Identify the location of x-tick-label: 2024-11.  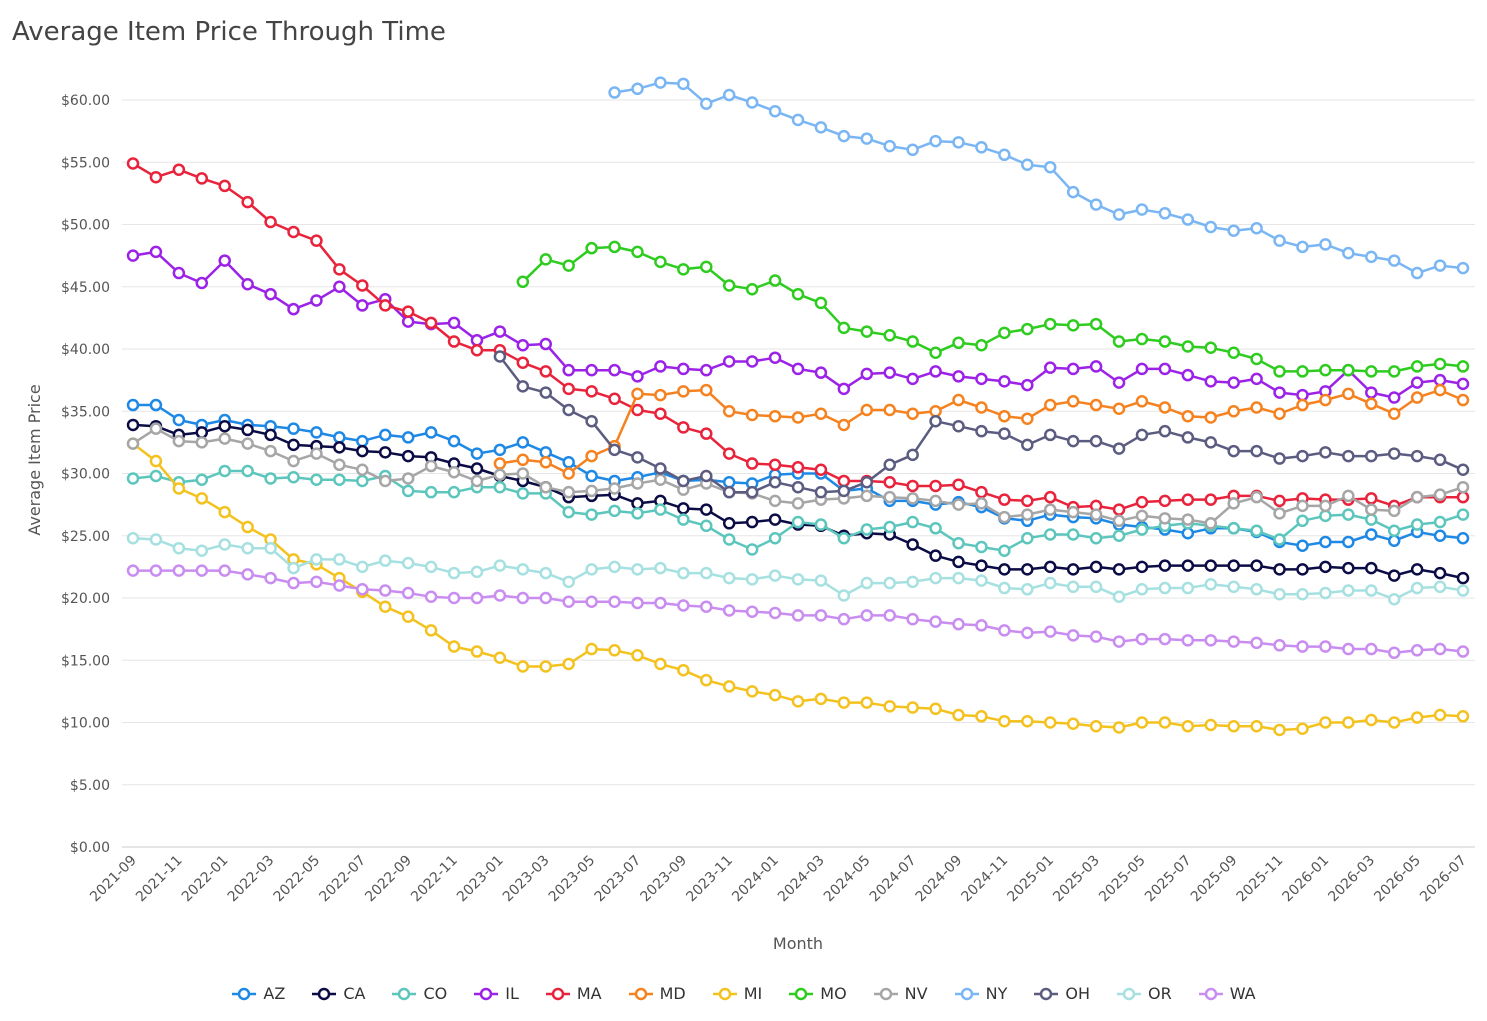
(985, 879).